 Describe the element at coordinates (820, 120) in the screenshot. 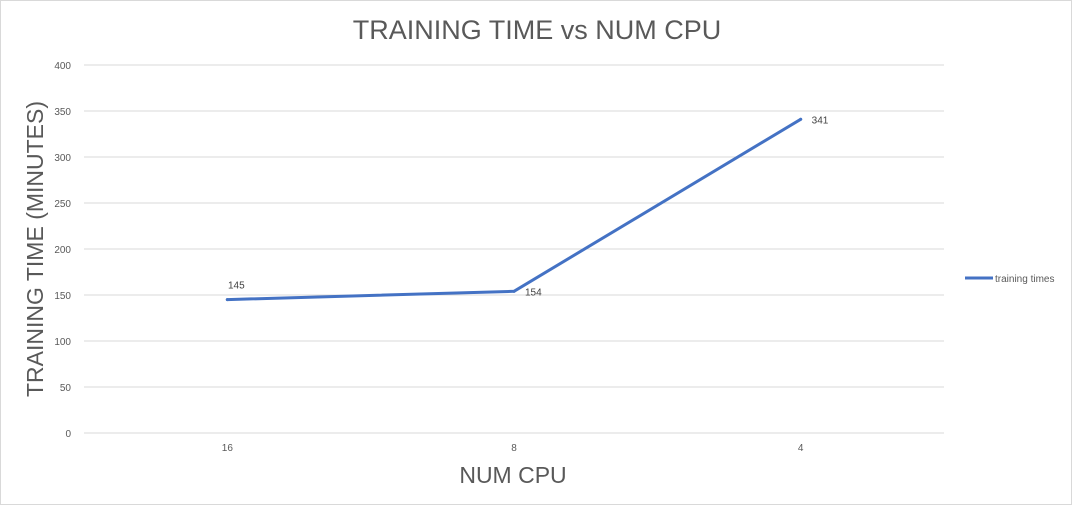

I see `data-label: 341` at that location.